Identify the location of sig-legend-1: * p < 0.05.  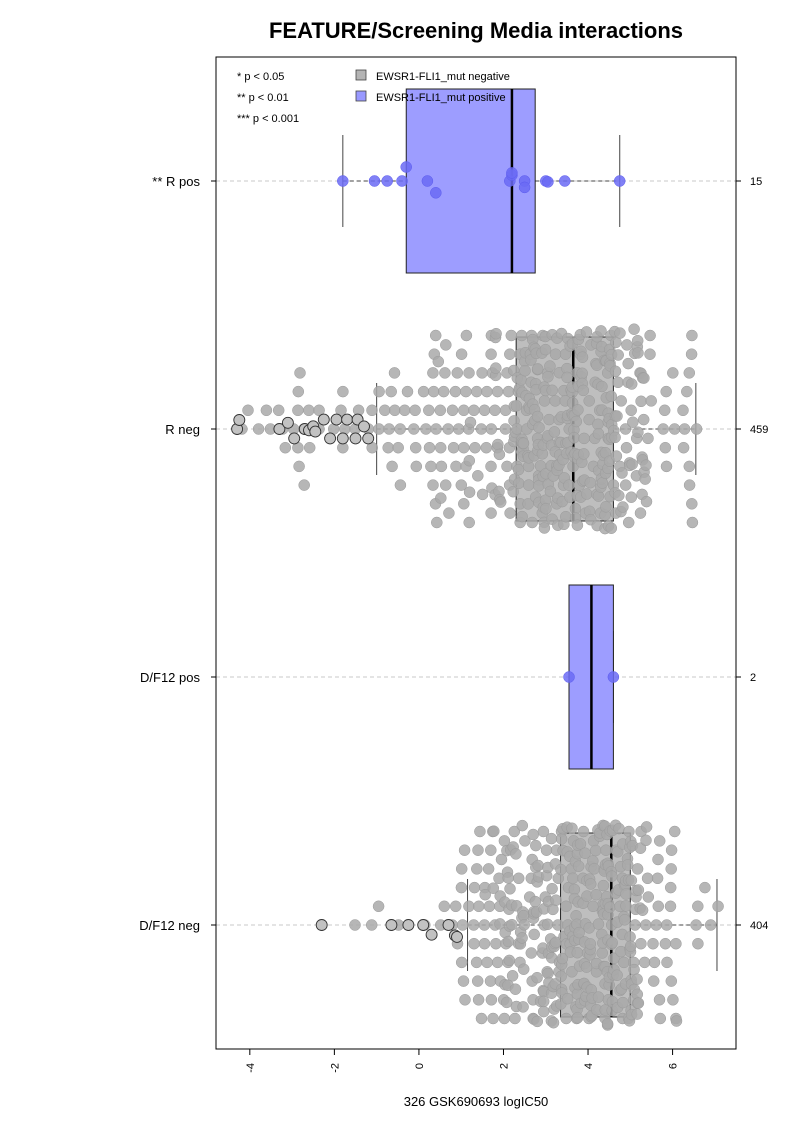
(260, 77).